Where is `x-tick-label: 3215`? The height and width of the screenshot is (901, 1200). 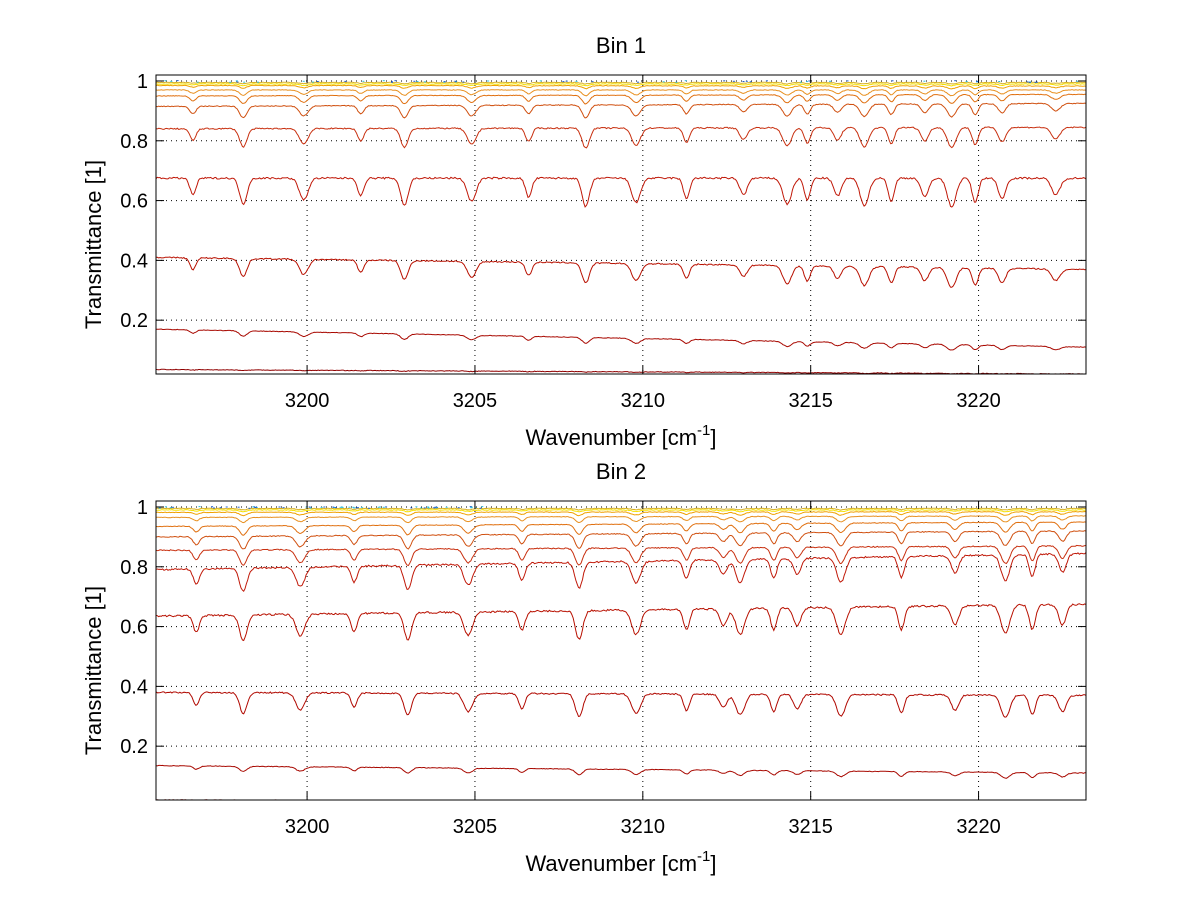 x-tick-label: 3215 is located at coordinates (810, 401).